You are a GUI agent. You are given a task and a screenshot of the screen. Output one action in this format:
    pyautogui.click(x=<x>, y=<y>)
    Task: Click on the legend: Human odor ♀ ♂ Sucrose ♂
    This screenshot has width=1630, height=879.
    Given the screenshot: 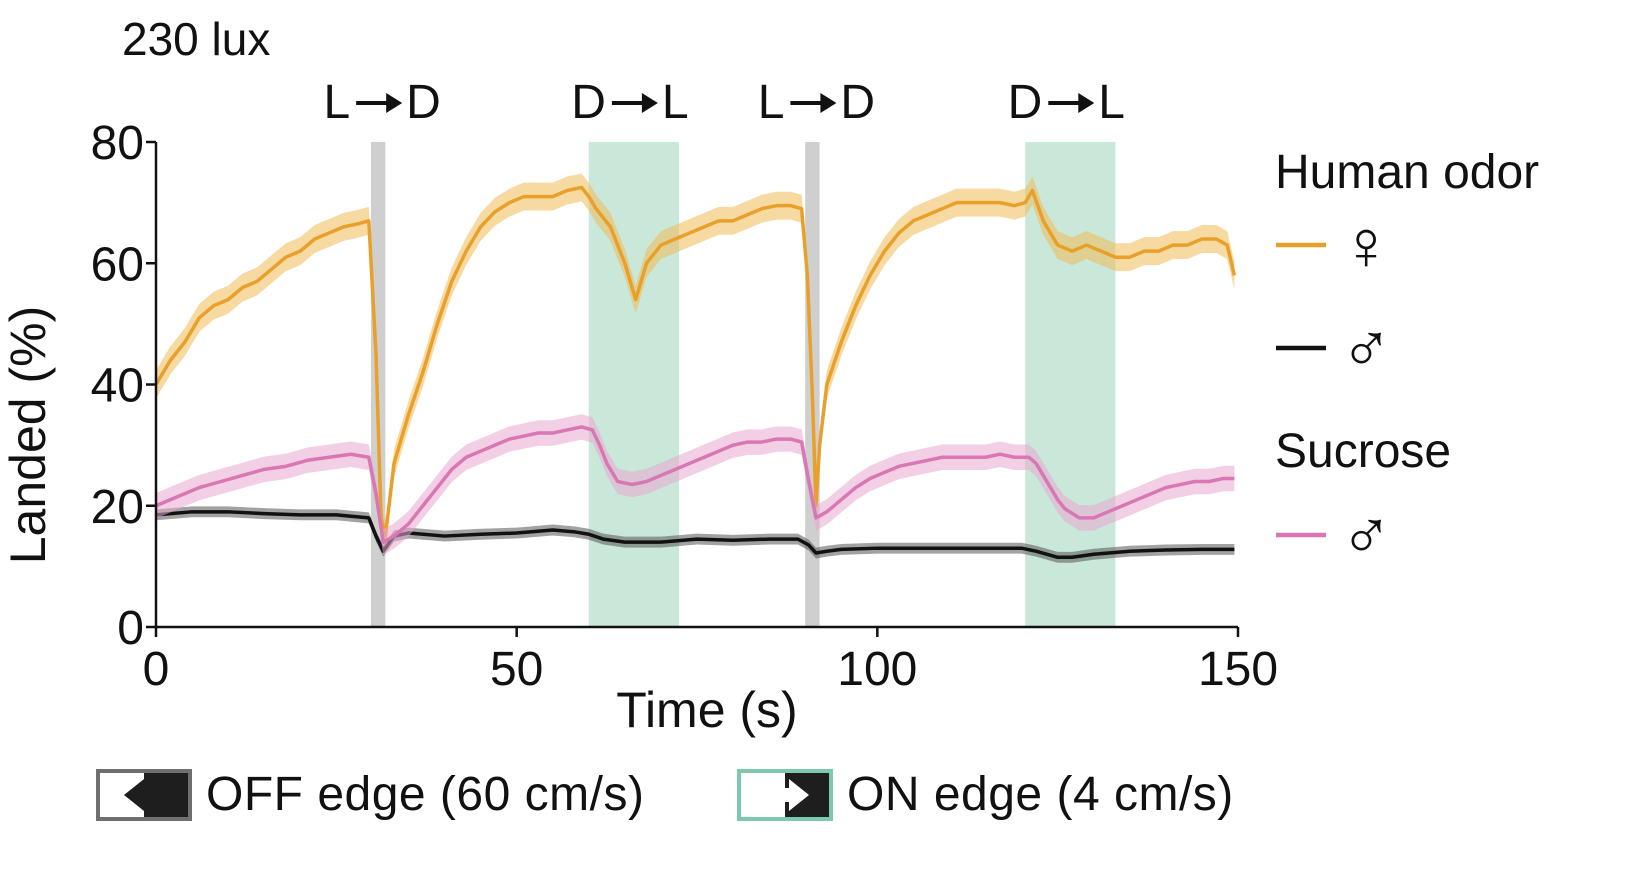 What is the action you would take?
    pyautogui.click(x=1407, y=360)
    